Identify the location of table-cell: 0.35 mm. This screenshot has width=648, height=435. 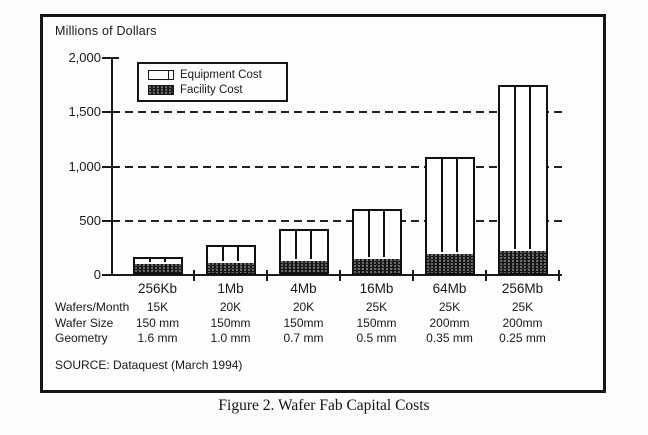
(449, 338).